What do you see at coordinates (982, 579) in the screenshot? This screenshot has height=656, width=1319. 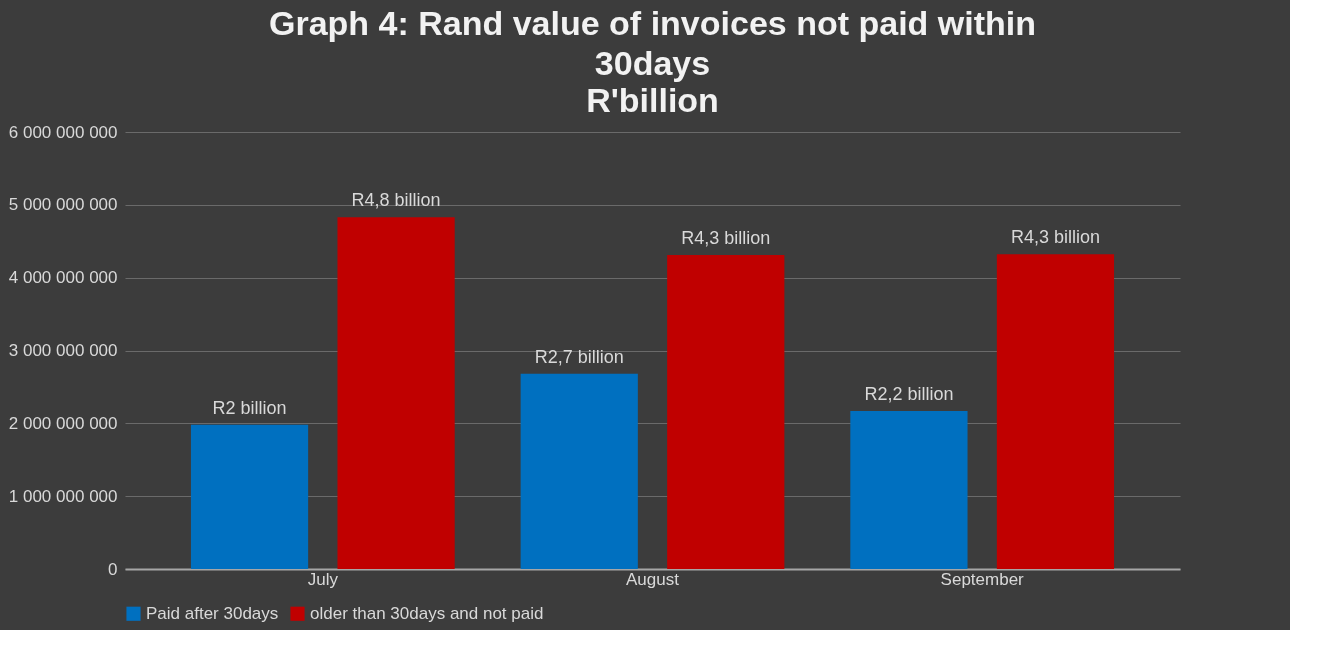 I see `x-tick-label: September` at bounding box center [982, 579].